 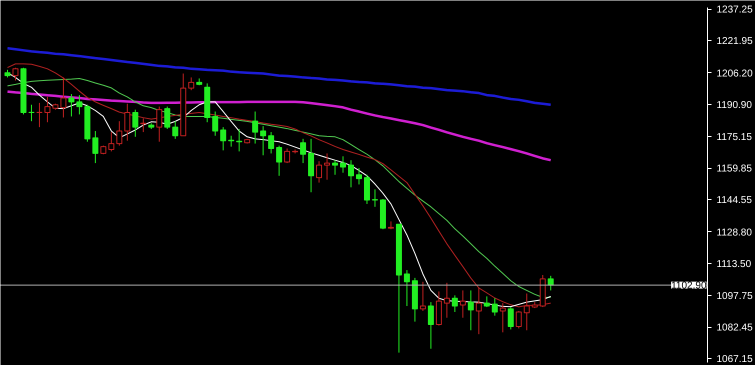 I want to click on y-tick-label: 1221.95, so click(x=735, y=42).